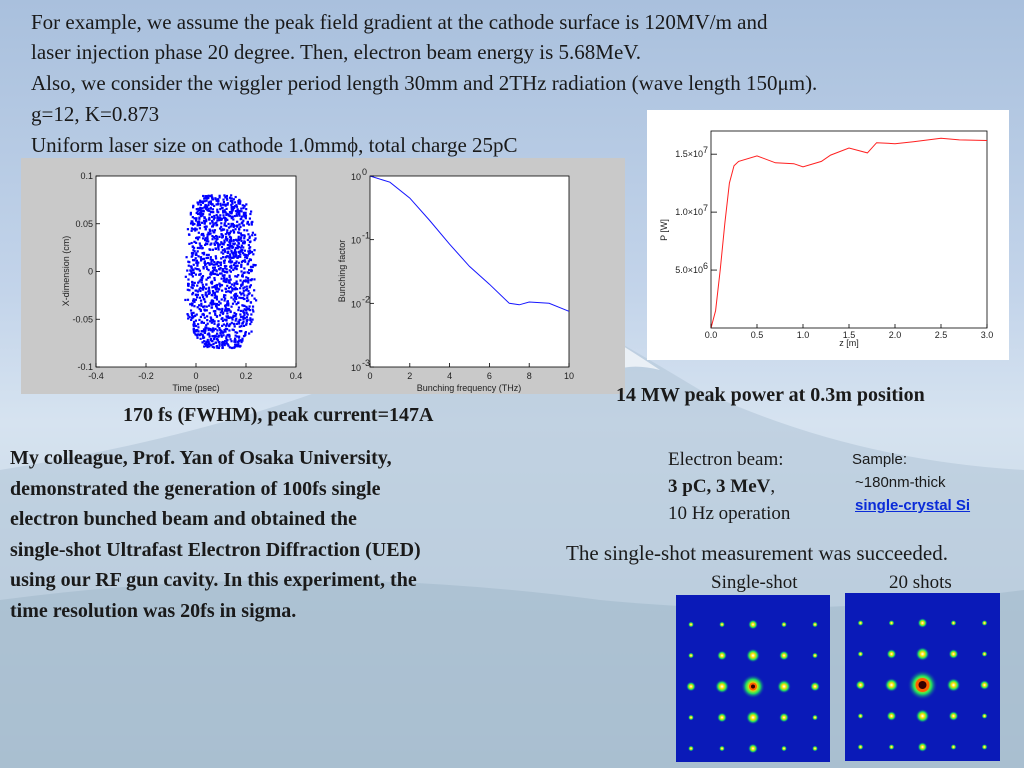  Describe the element at coordinates (913, 505) in the screenshot. I see `sample-material-link: single-crystal Si` at that location.